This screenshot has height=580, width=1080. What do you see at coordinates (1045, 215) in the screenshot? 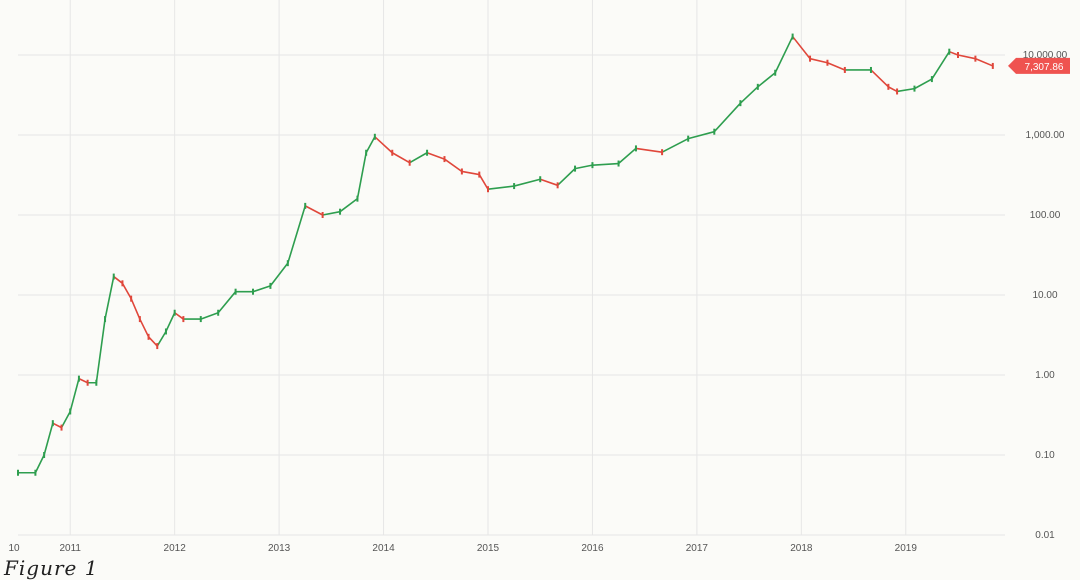
I see `y-tick-label: 100.00` at bounding box center [1045, 215].